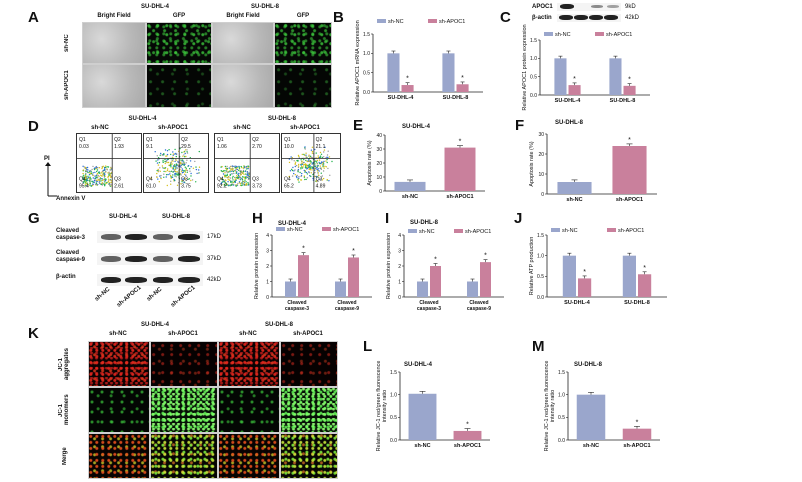 Image resolution: width=802 pixels, height=482 pixels. What do you see at coordinates (183, 334) in the screenshot?
I see `panel-k-col-2: sh-APOC1` at bounding box center [183, 334].